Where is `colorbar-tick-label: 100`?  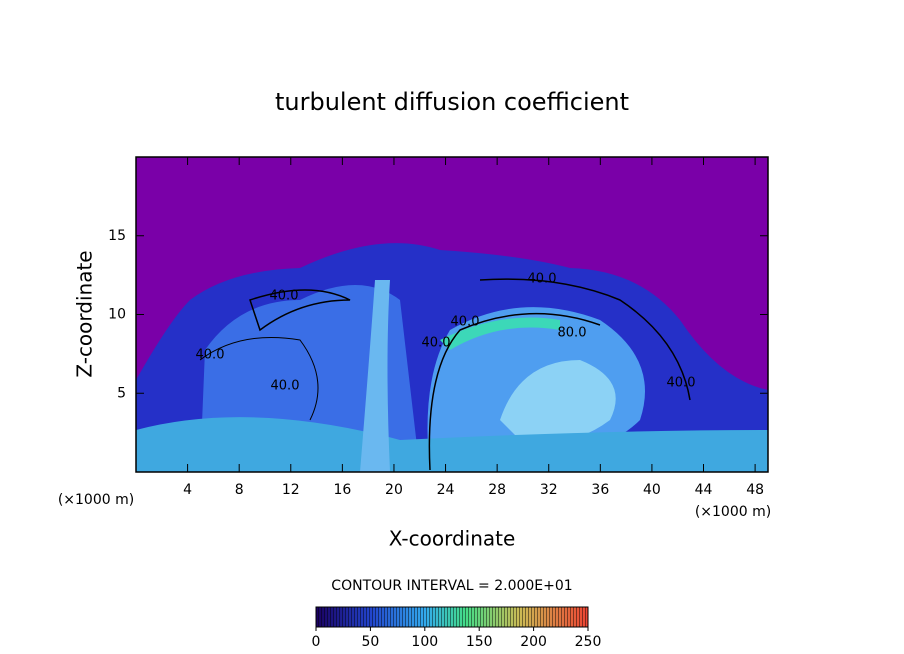
colorbar-tick-label: 100 is located at coordinates (424, 642).